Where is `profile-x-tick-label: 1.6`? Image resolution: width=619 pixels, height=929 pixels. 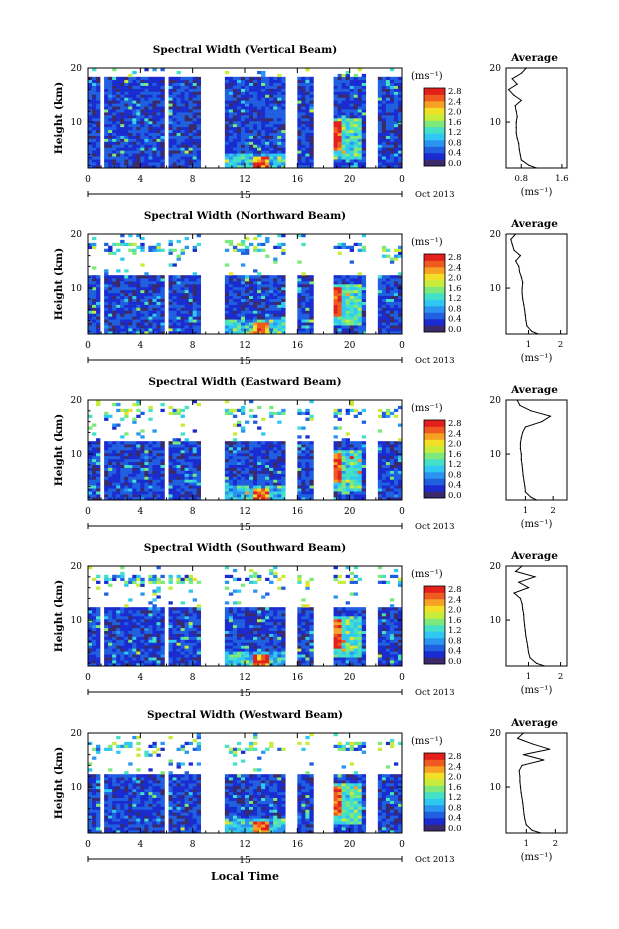
profile-x-tick-label: 1.6 is located at coordinates (562, 179).